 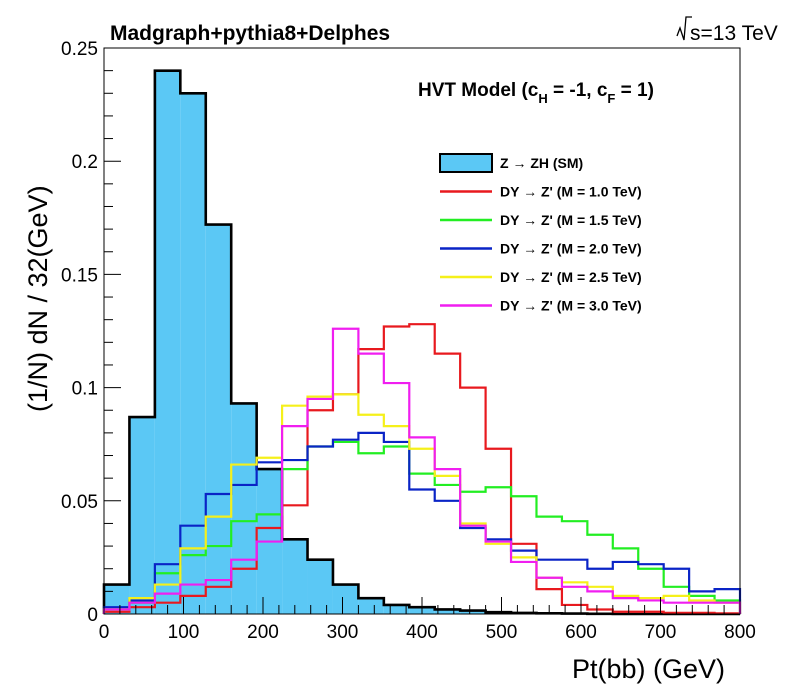 What do you see at coordinates (648, 669) in the screenshot?
I see `x-axis-label: Pt(bb) (GeV)` at bounding box center [648, 669].